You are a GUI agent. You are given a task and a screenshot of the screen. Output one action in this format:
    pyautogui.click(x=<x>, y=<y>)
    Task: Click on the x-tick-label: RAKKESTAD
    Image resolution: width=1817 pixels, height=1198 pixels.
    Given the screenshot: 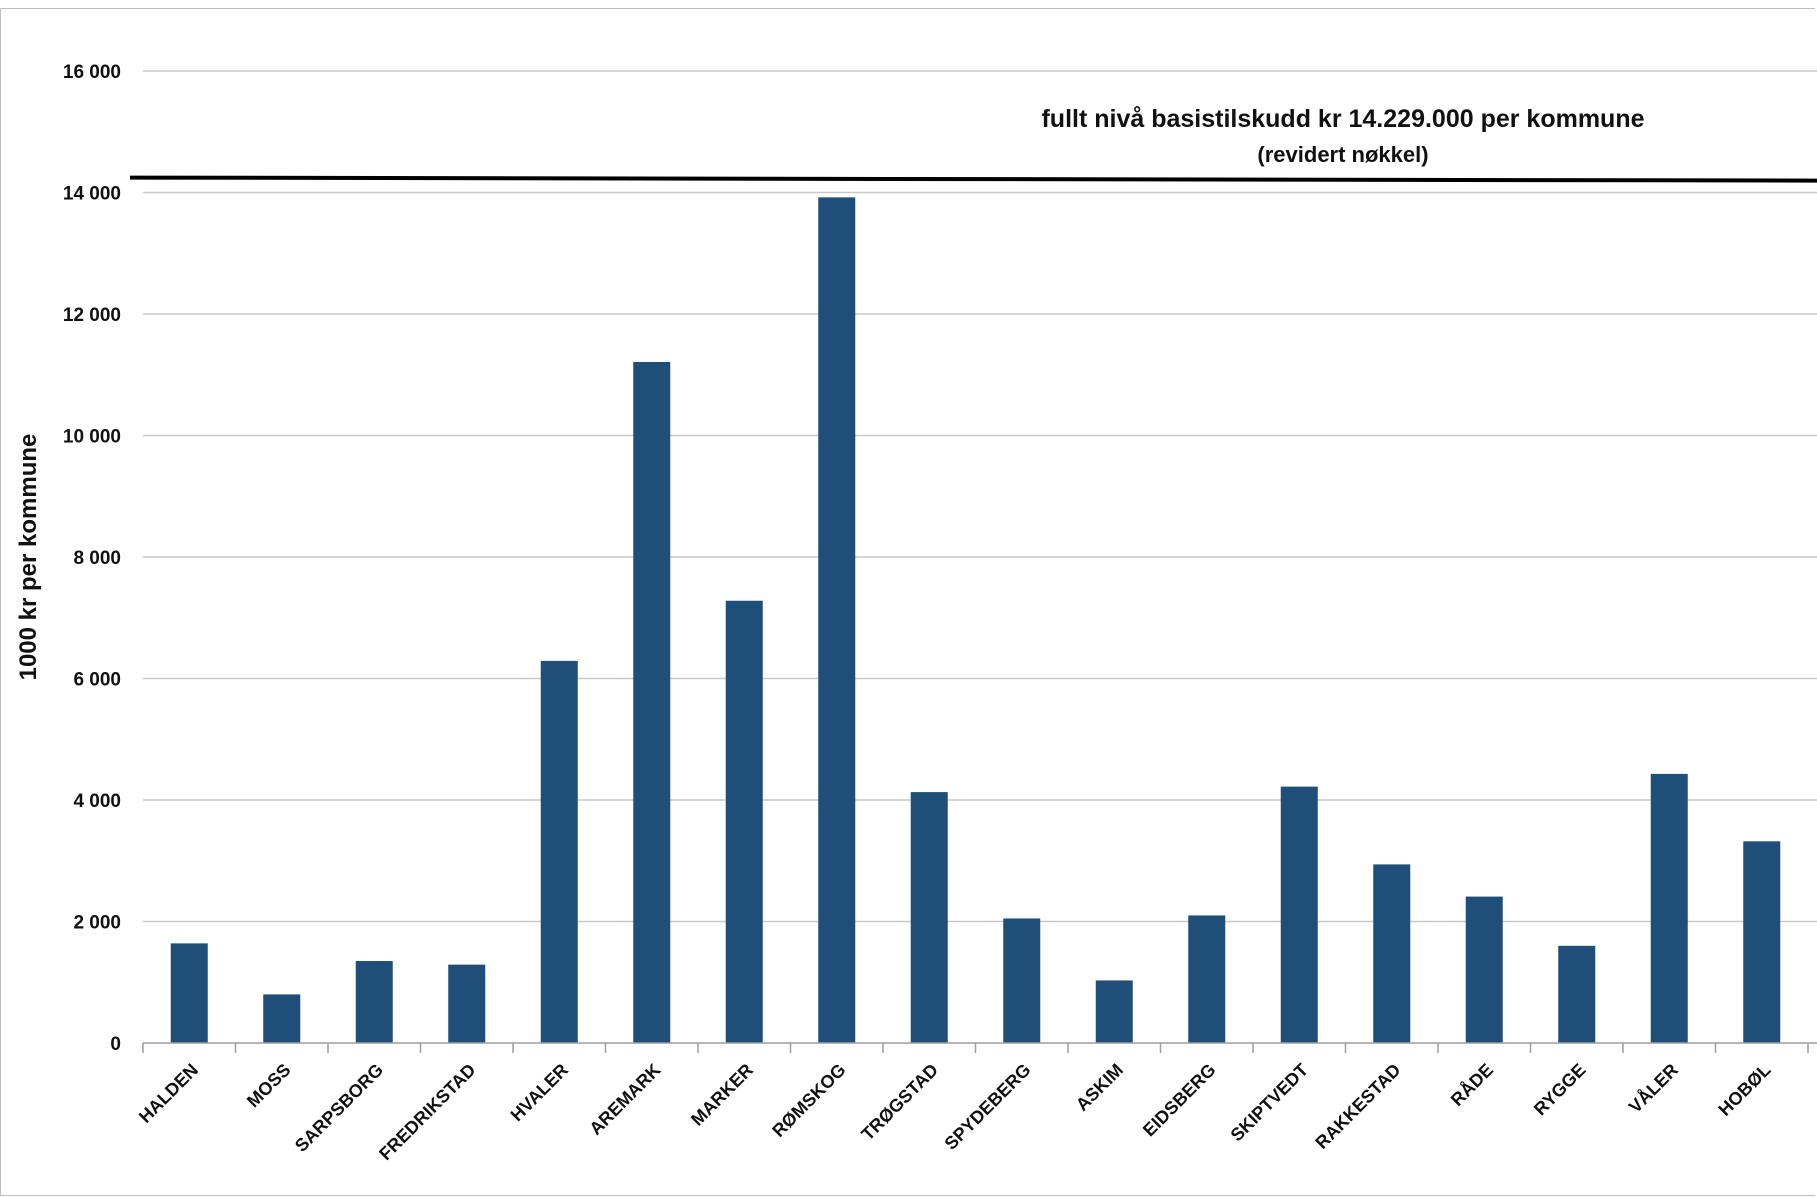 What is the action you would take?
    pyautogui.click(x=1357, y=1106)
    